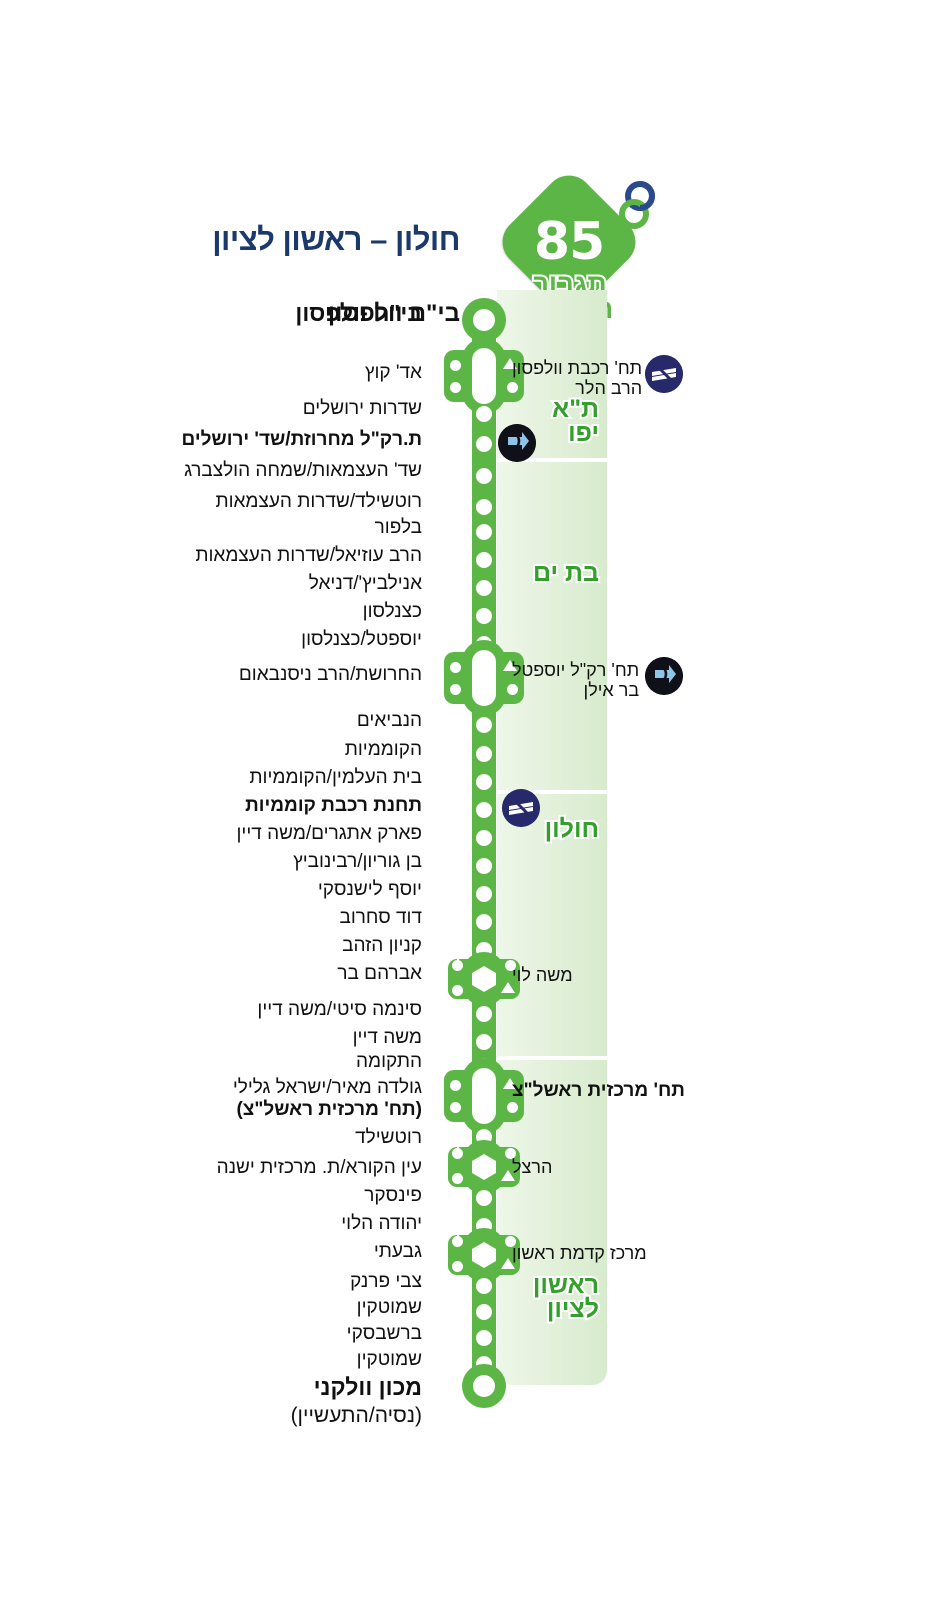 This screenshot has height=1600, width=932. I want to click on stop-label: גולדה מאיר/ישראל גלילי, so click(327, 1087).